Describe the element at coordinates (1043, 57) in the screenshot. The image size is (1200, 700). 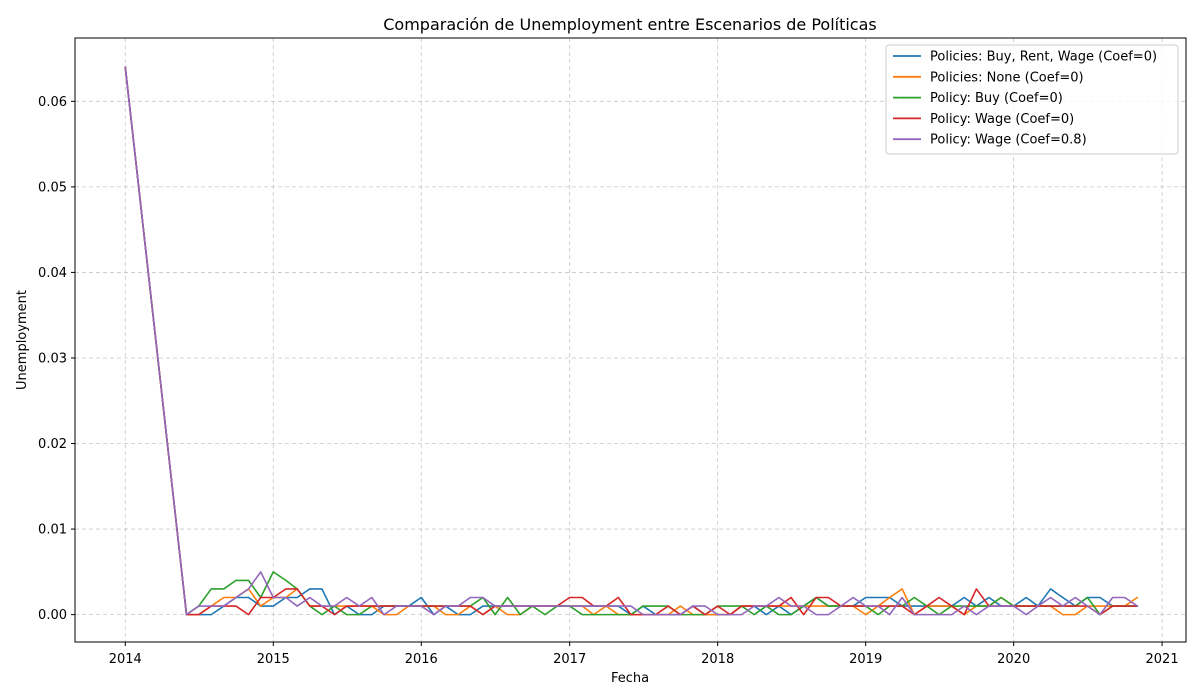
I see `legend-label: Policies: Buy, Rent, Wage (Coef=0)` at that location.